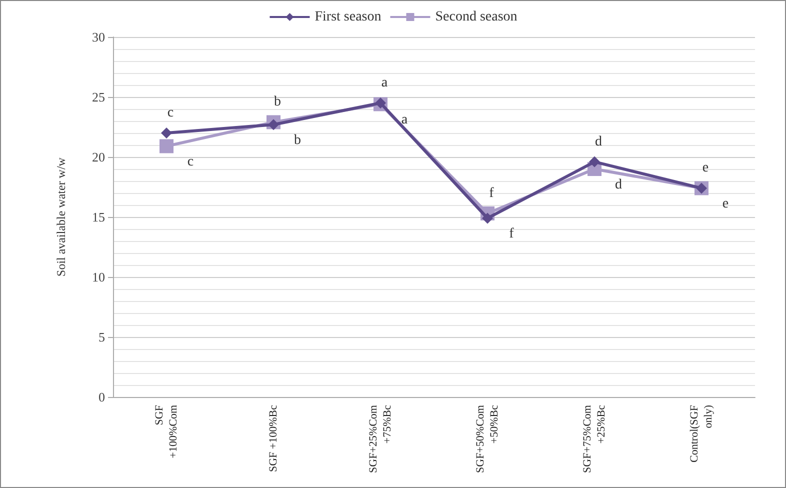 The image size is (786, 488). I want to click on y-axis-title: Soil available water w/w, so click(61, 216).